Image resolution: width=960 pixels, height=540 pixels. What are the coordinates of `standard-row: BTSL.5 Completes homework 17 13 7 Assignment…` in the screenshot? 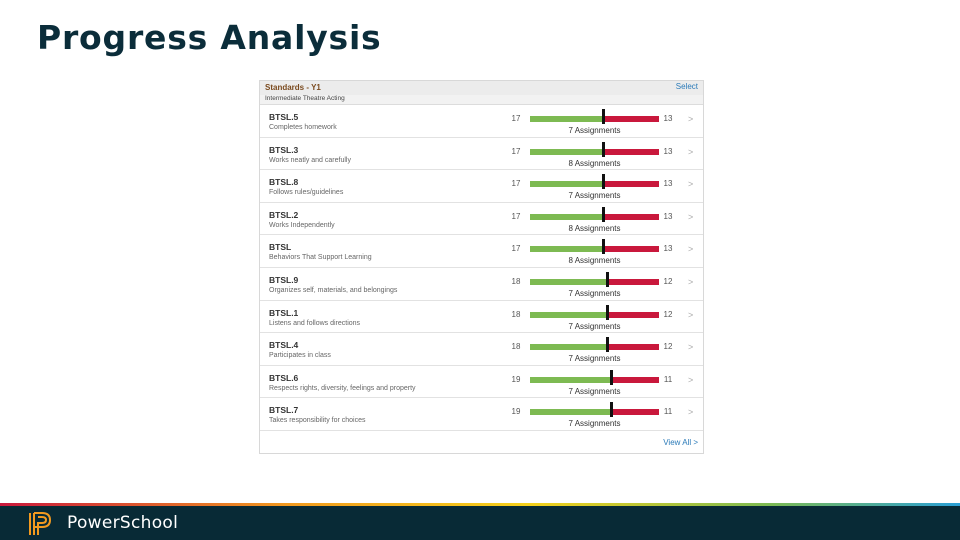 It's located at (481, 121).